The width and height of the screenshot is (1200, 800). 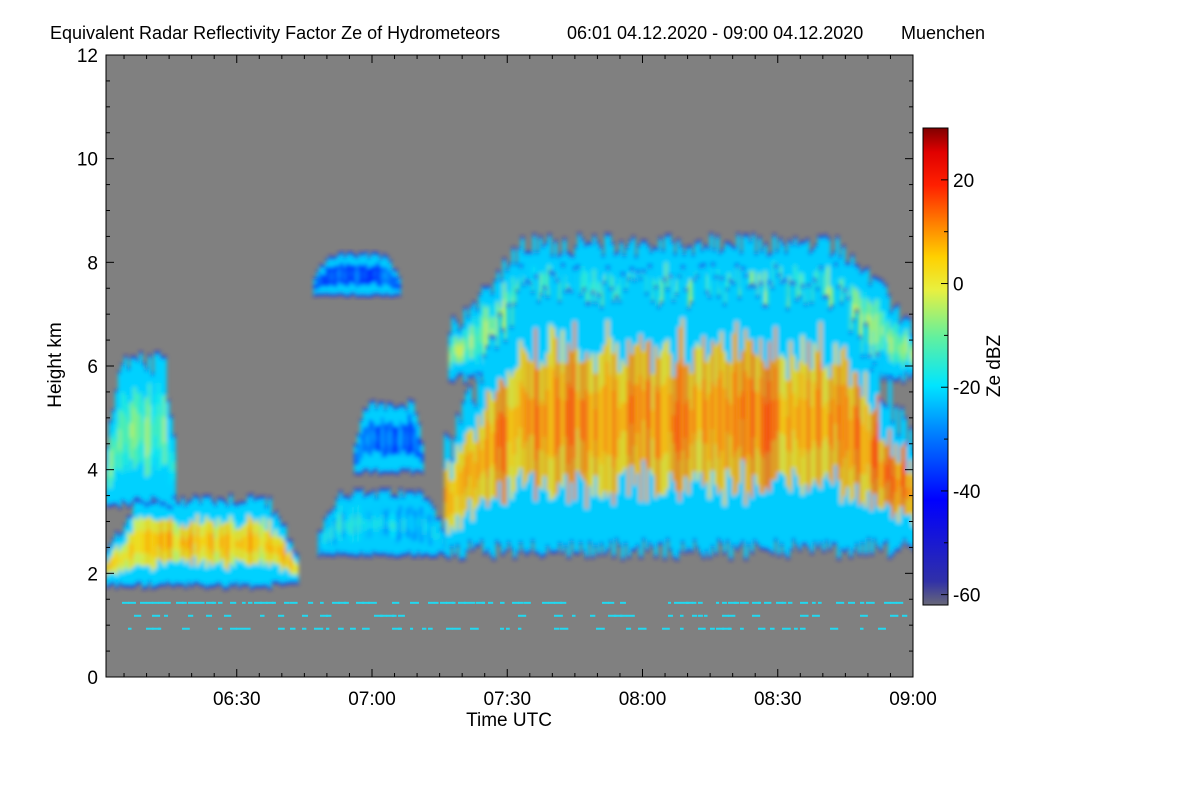 What do you see at coordinates (55, 365) in the screenshot?
I see `y-axis-label: Height km` at bounding box center [55, 365].